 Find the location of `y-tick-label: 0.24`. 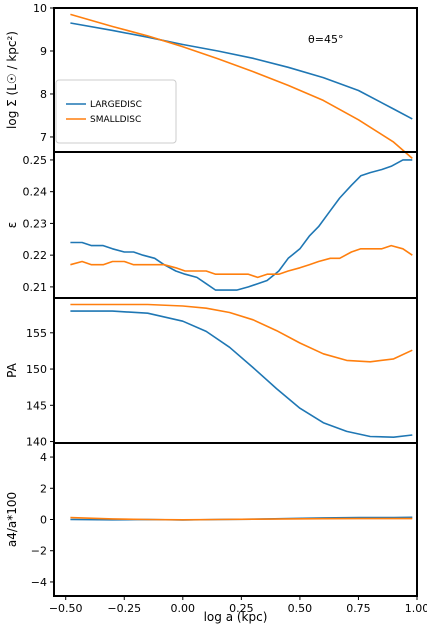

y-tick-label: 0.24 is located at coordinates (35, 192).